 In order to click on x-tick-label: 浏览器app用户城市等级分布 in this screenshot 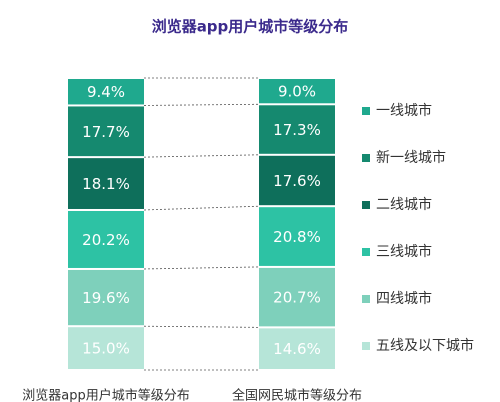, I will do `click(105, 395)`.